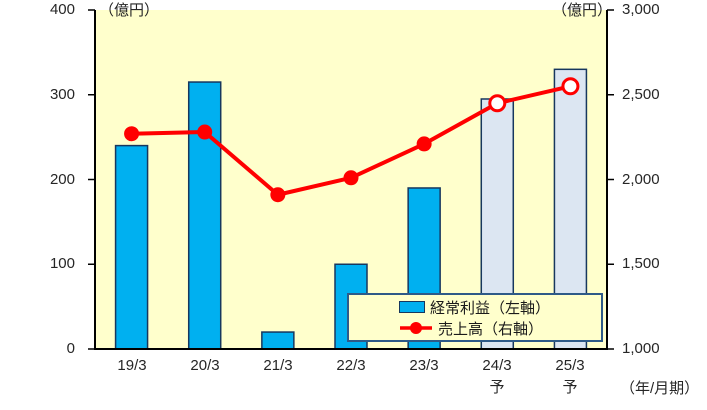 The width and height of the screenshot is (707, 410). Describe the element at coordinates (278, 365) in the screenshot. I see `x-tick-21-3: 21/3` at that location.